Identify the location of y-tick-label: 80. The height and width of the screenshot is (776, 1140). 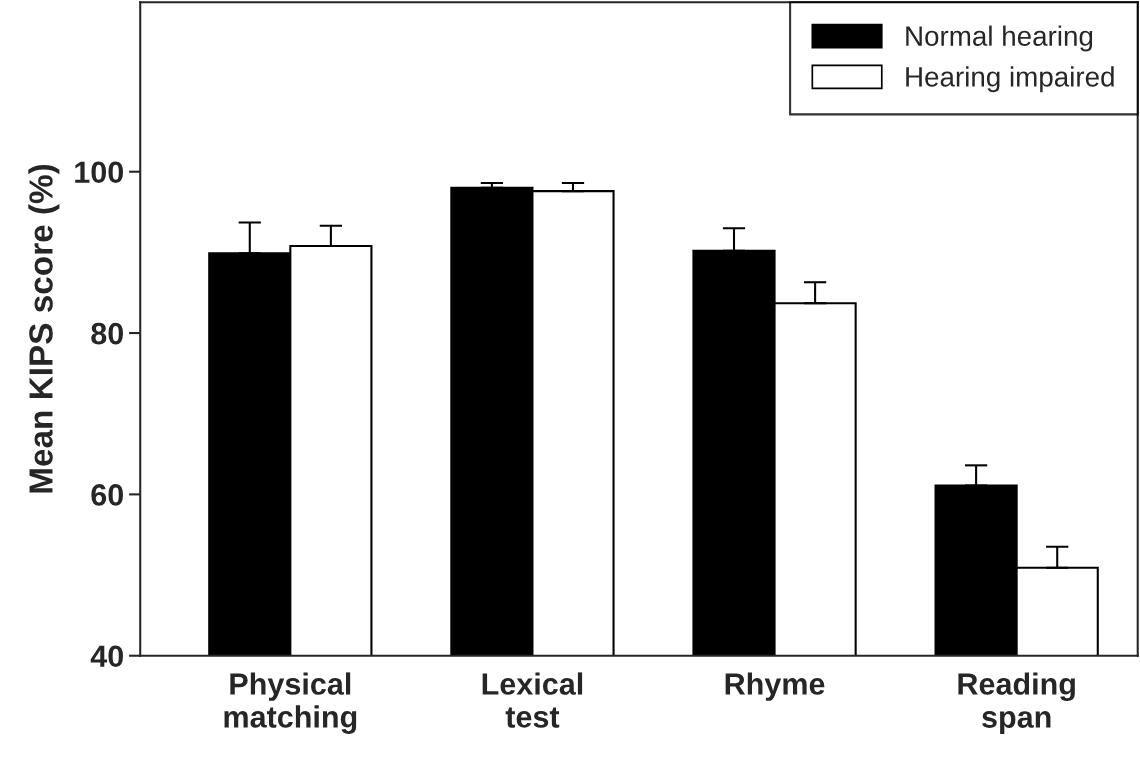
(107, 333).